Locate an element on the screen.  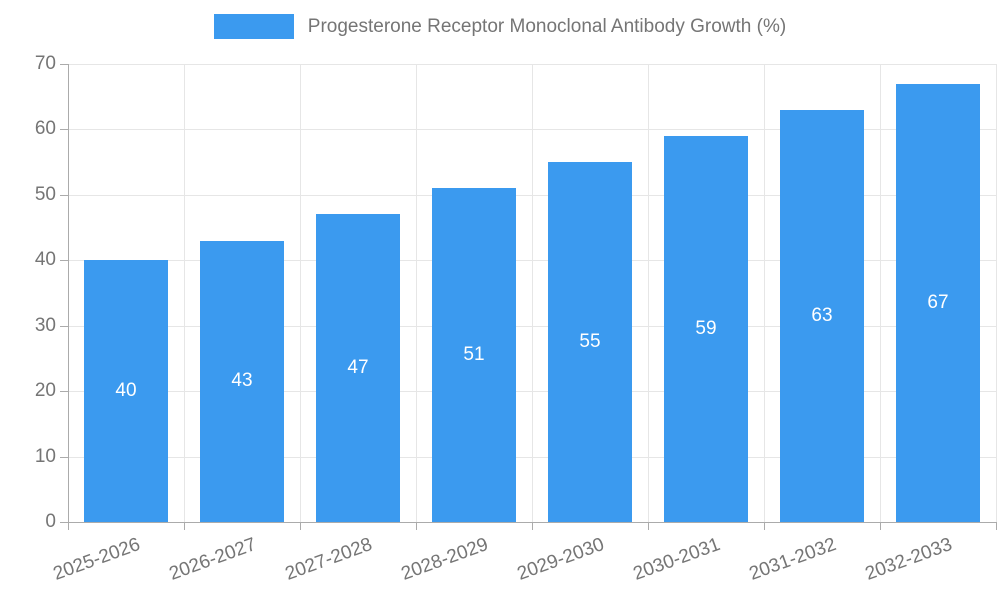
bar-value-label: 67 is located at coordinates (938, 302).